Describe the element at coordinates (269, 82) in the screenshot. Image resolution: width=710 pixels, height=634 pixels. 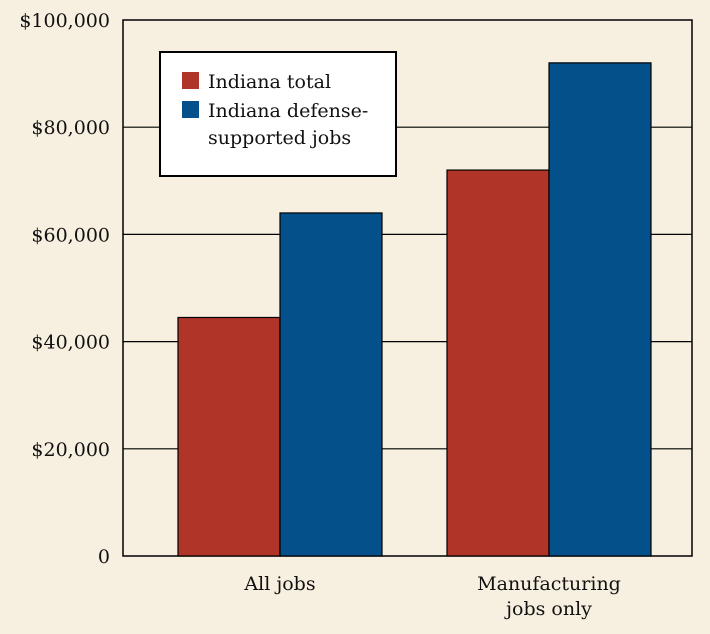
I see `legend-label: Indiana total` at that location.